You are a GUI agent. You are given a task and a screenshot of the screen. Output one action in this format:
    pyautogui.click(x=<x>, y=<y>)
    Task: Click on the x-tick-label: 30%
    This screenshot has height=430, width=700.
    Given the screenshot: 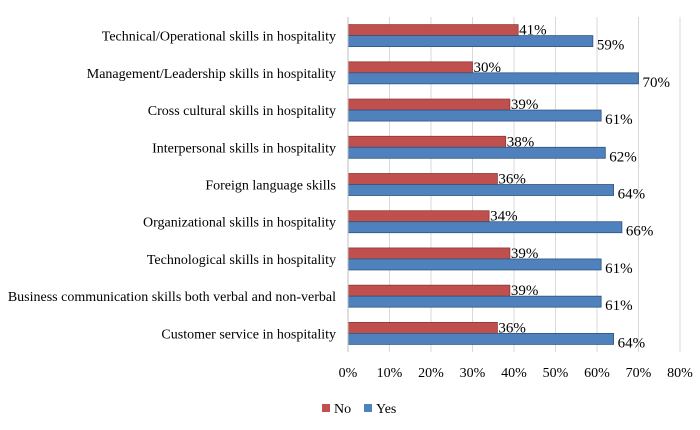 What is the action you would take?
    pyautogui.click(x=473, y=373)
    